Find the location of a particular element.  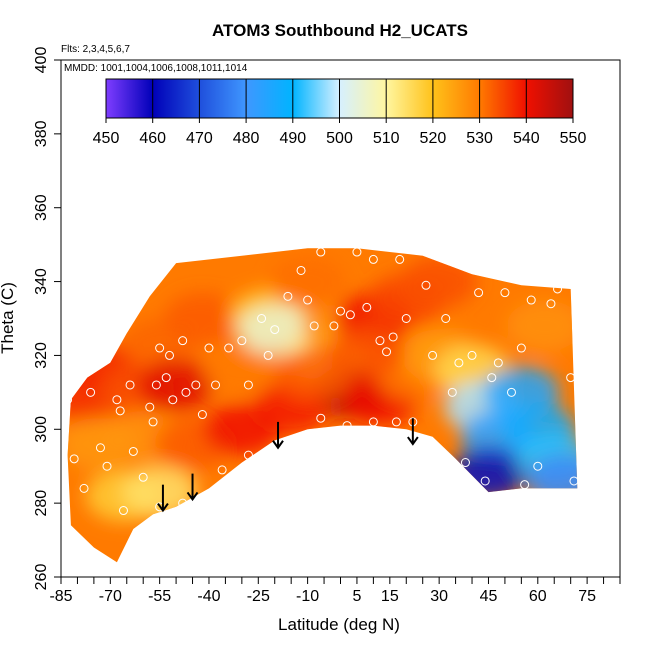

y-tick-label: 280 is located at coordinates (41, 503).